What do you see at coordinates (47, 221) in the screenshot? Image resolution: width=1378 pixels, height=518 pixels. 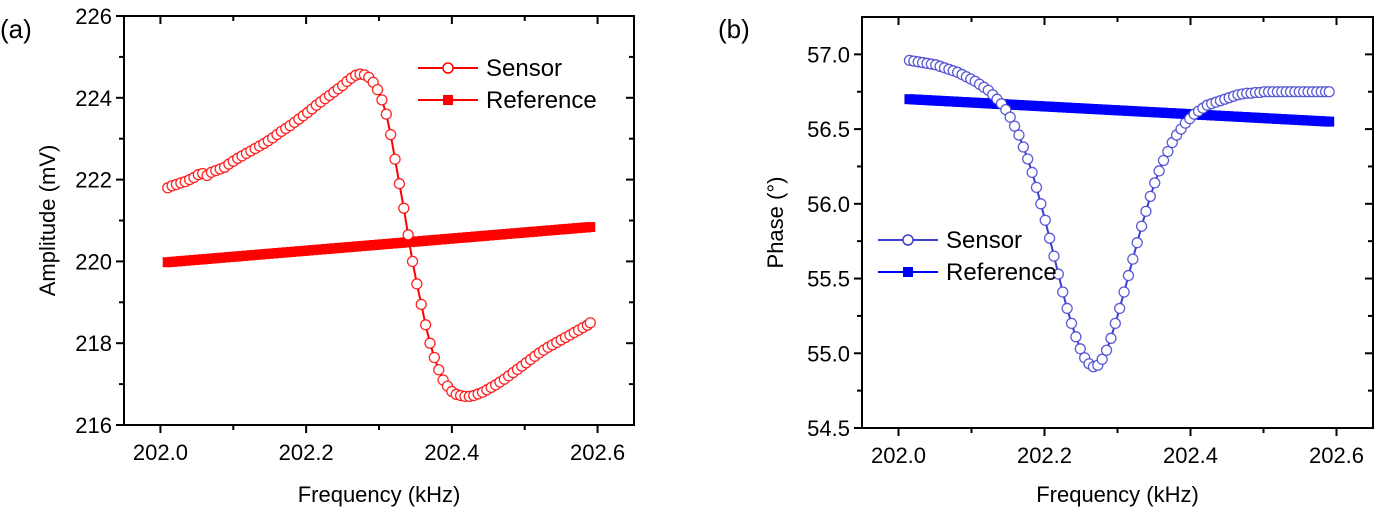 I see `y-axis-title: Amplitude (mV)` at bounding box center [47, 221].